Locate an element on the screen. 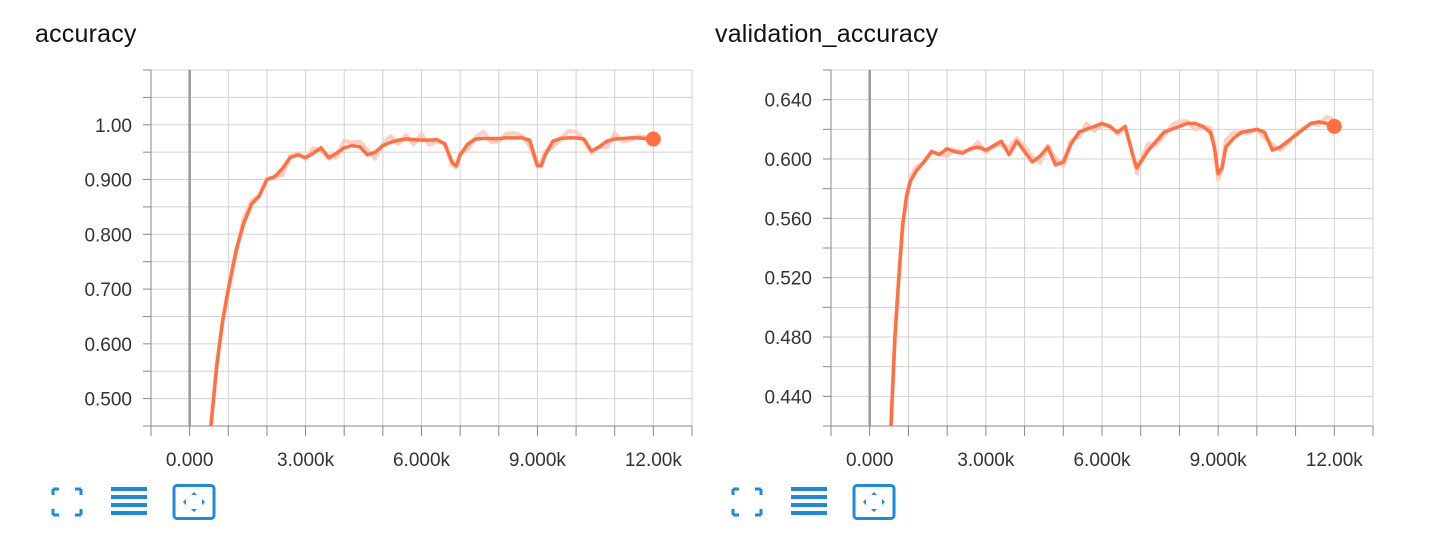 The width and height of the screenshot is (1432, 556). y-tick-label: 0.480 is located at coordinates (788, 338).